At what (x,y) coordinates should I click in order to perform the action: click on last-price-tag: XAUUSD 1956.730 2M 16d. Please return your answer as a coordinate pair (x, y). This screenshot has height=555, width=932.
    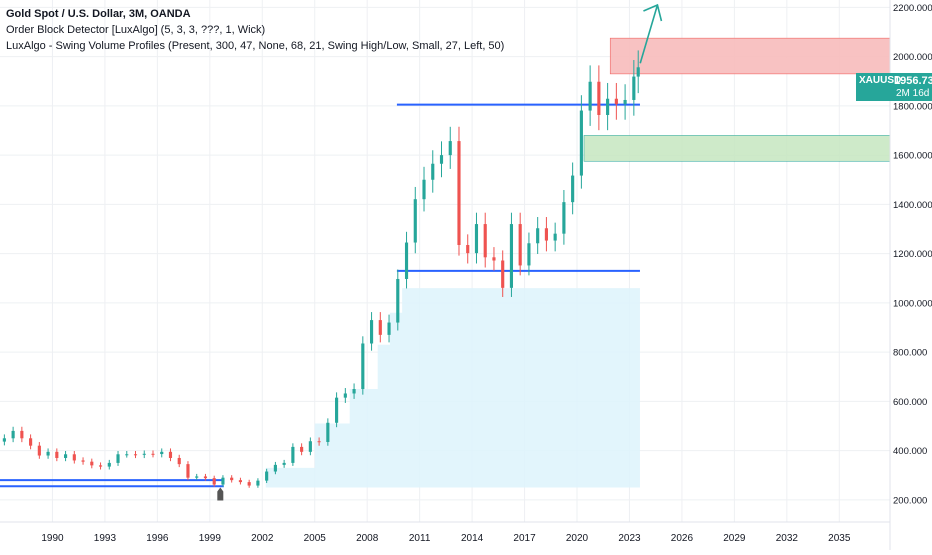
    Looking at the image, I should click on (894, 87).